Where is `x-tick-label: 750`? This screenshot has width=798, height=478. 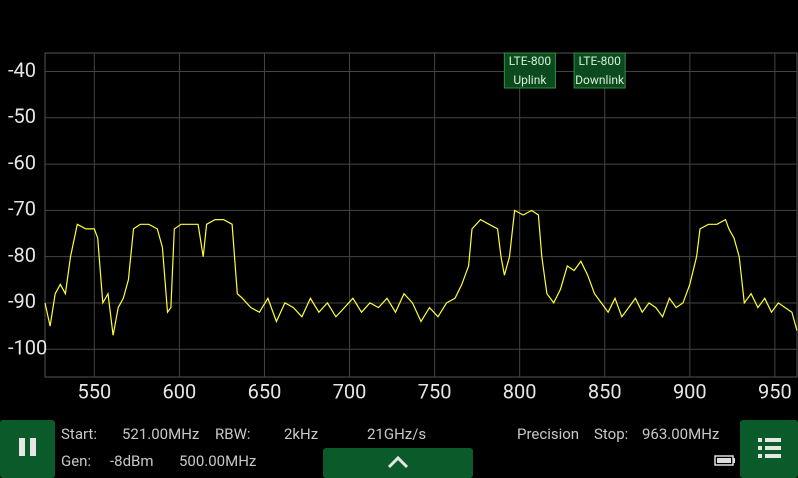 x-tick-label: 750 is located at coordinates (435, 391).